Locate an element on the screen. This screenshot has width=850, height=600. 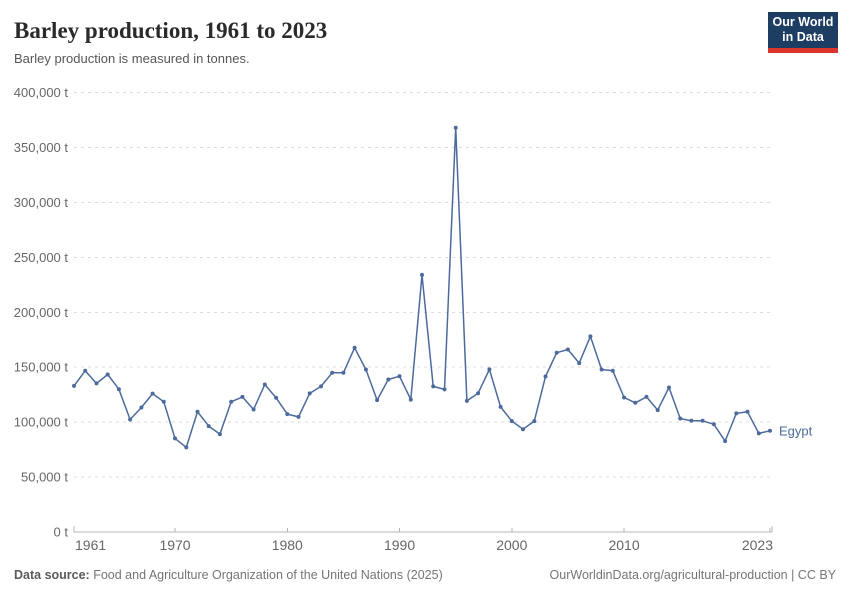
y-tick-label: 150,000 t is located at coordinates (41, 367).